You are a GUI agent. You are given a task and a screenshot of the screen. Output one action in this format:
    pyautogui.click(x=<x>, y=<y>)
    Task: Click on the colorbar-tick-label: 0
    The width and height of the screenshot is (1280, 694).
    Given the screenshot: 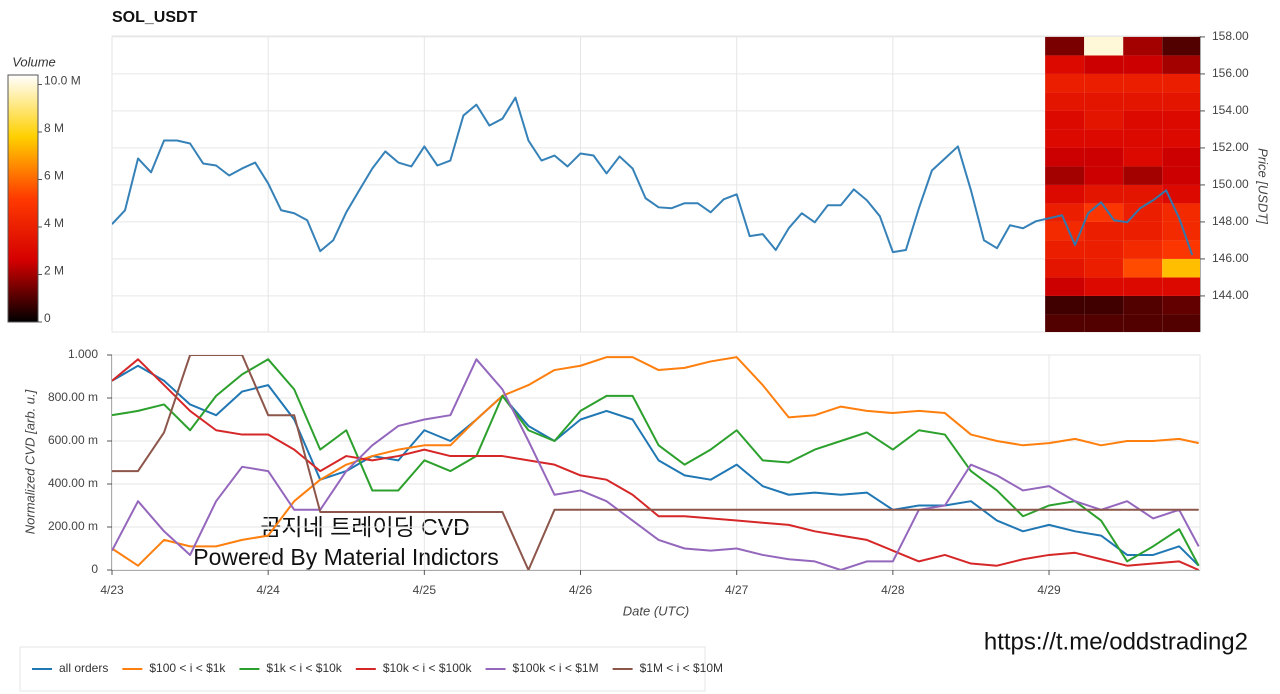 What is the action you would take?
    pyautogui.click(x=47, y=318)
    